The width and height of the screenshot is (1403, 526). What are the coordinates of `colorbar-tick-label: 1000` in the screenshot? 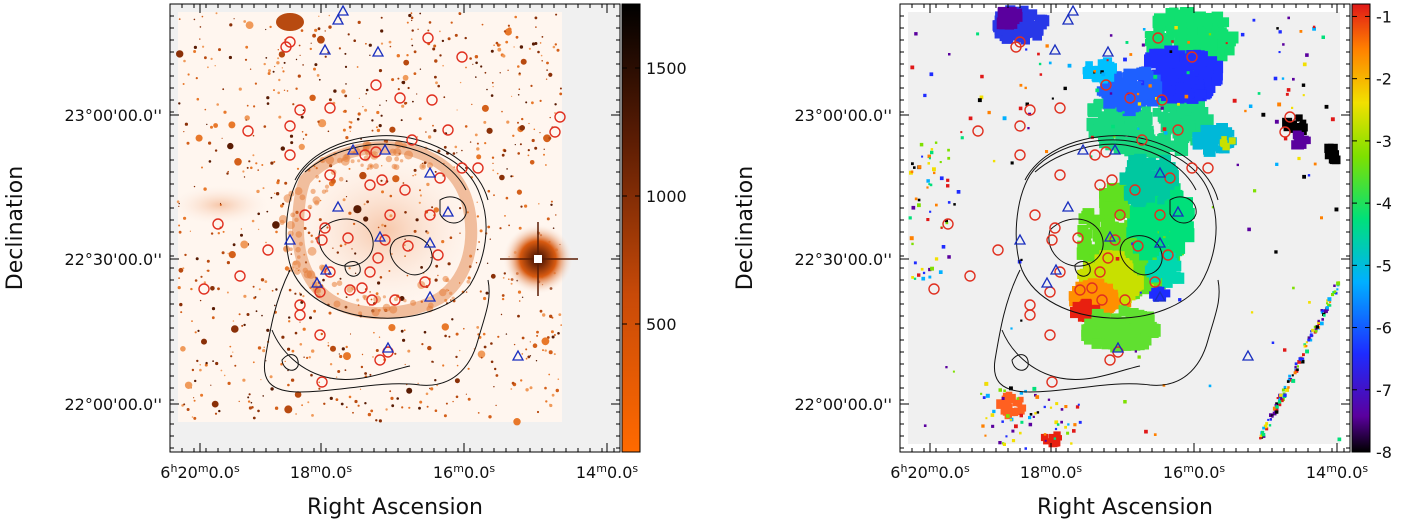 It's located at (666, 196).